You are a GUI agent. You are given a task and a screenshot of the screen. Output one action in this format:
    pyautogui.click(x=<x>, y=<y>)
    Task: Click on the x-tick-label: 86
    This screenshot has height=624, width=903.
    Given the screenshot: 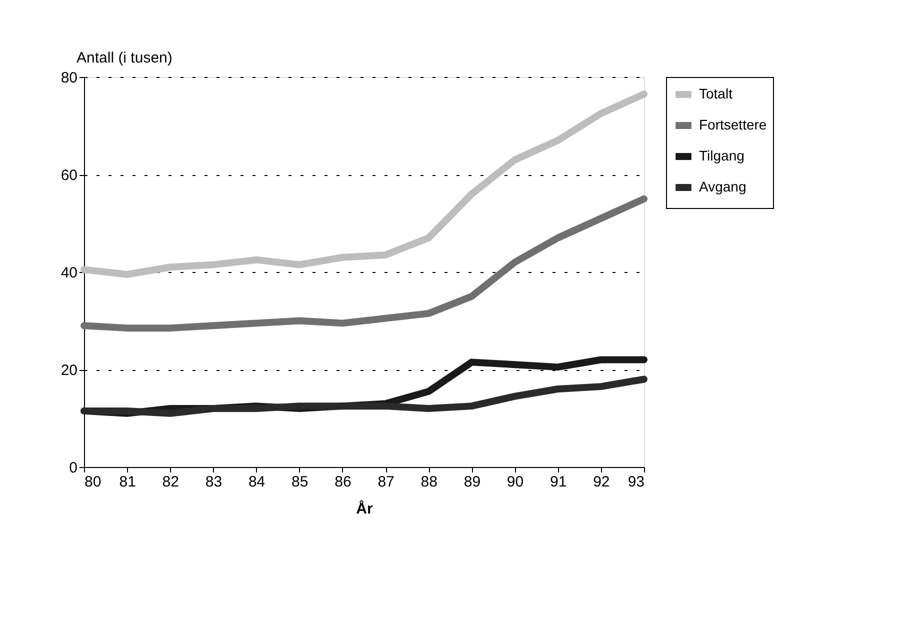 What is the action you would take?
    pyautogui.click(x=343, y=482)
    